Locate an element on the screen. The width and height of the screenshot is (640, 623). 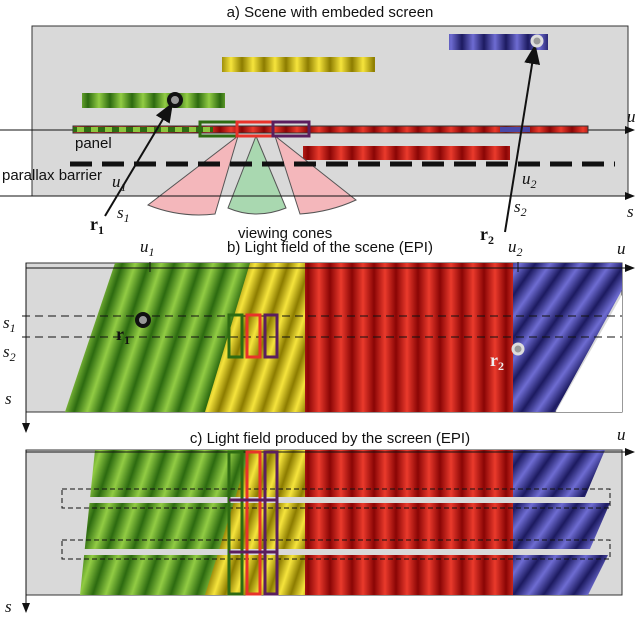
panel-title: b) Light field of the scene (EPI) is located at coordinates (330, 247).